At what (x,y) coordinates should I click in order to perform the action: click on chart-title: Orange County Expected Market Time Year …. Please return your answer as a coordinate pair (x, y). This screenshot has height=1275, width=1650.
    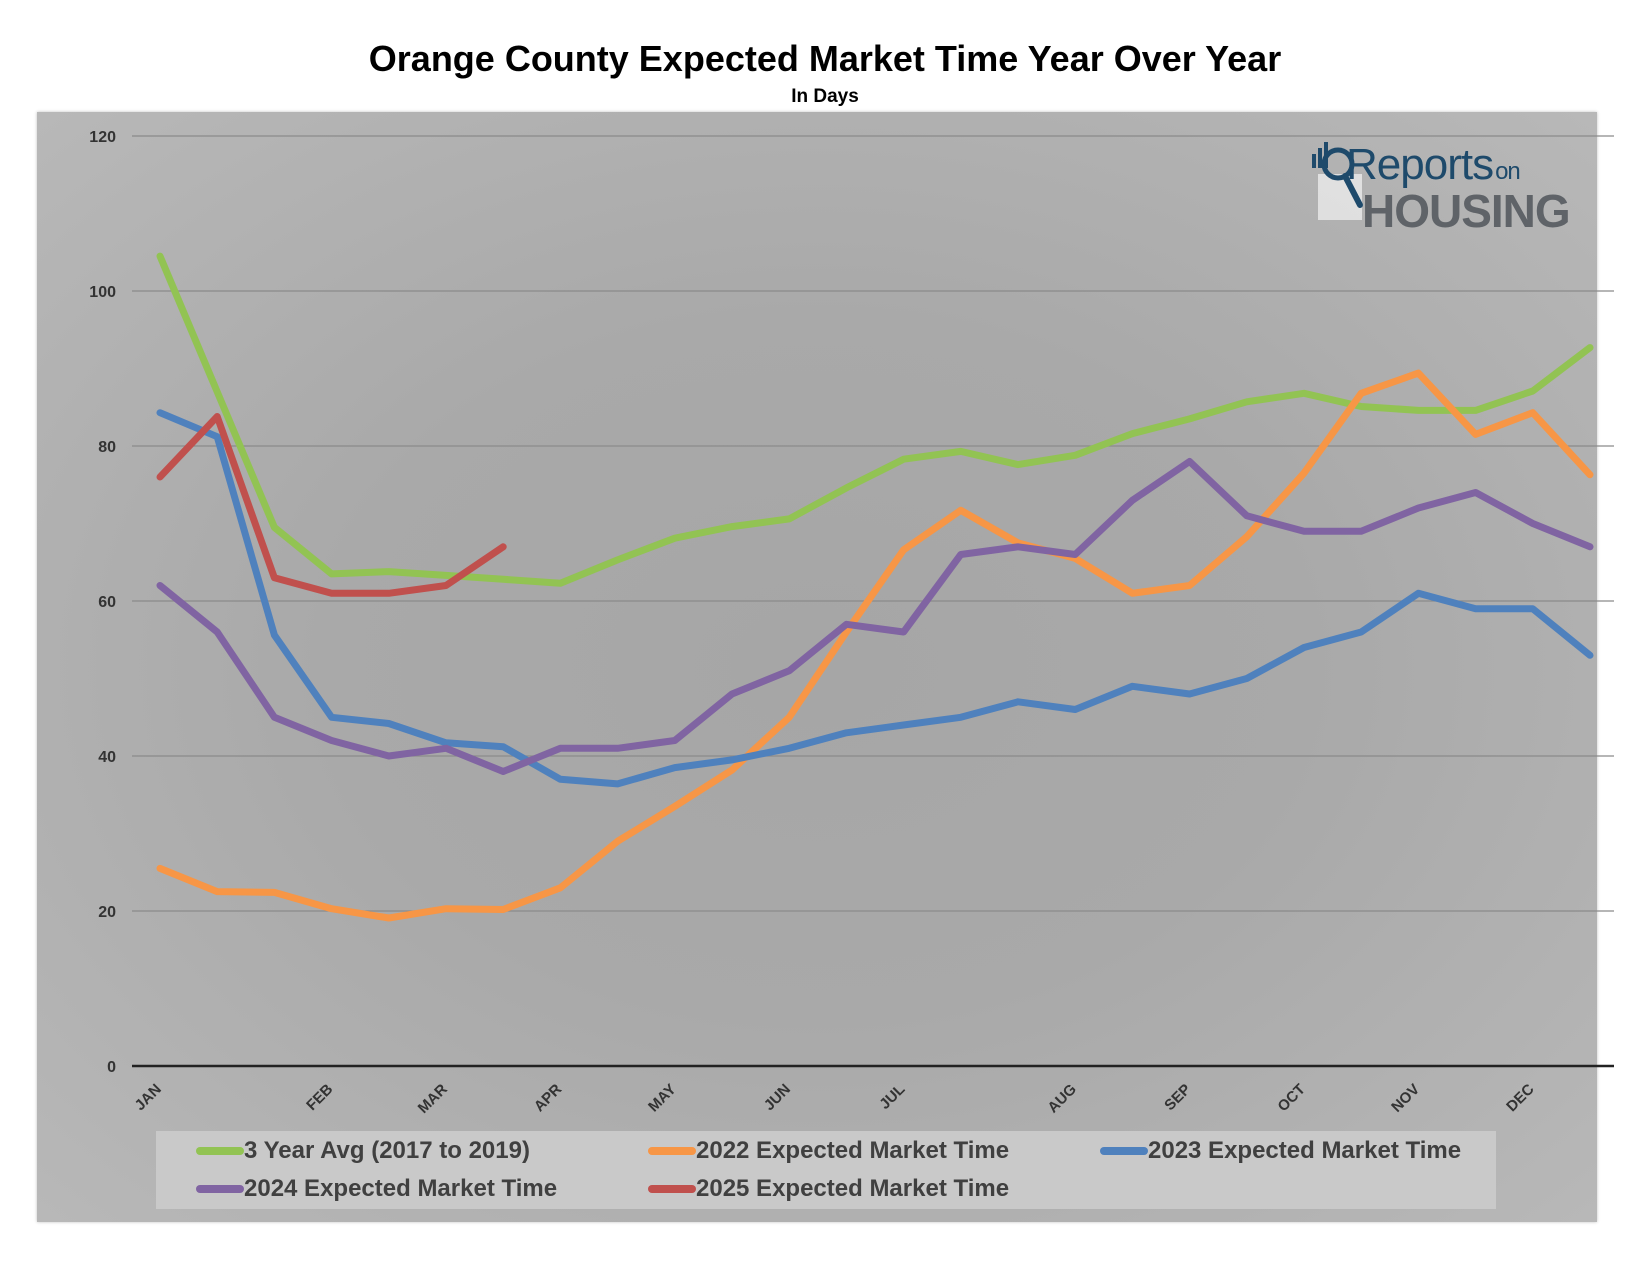
    Looking at the image, I should click on (825, 58).